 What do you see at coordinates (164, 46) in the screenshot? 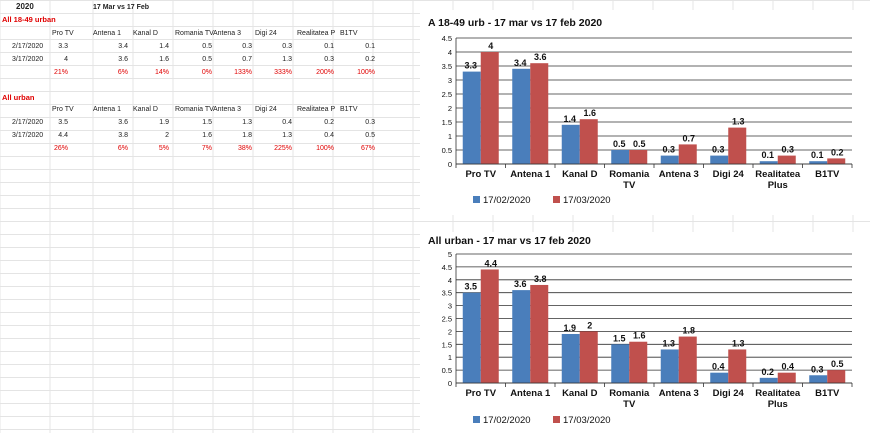
I see `table-cell: 1.4` at bounding box center [164, 46].